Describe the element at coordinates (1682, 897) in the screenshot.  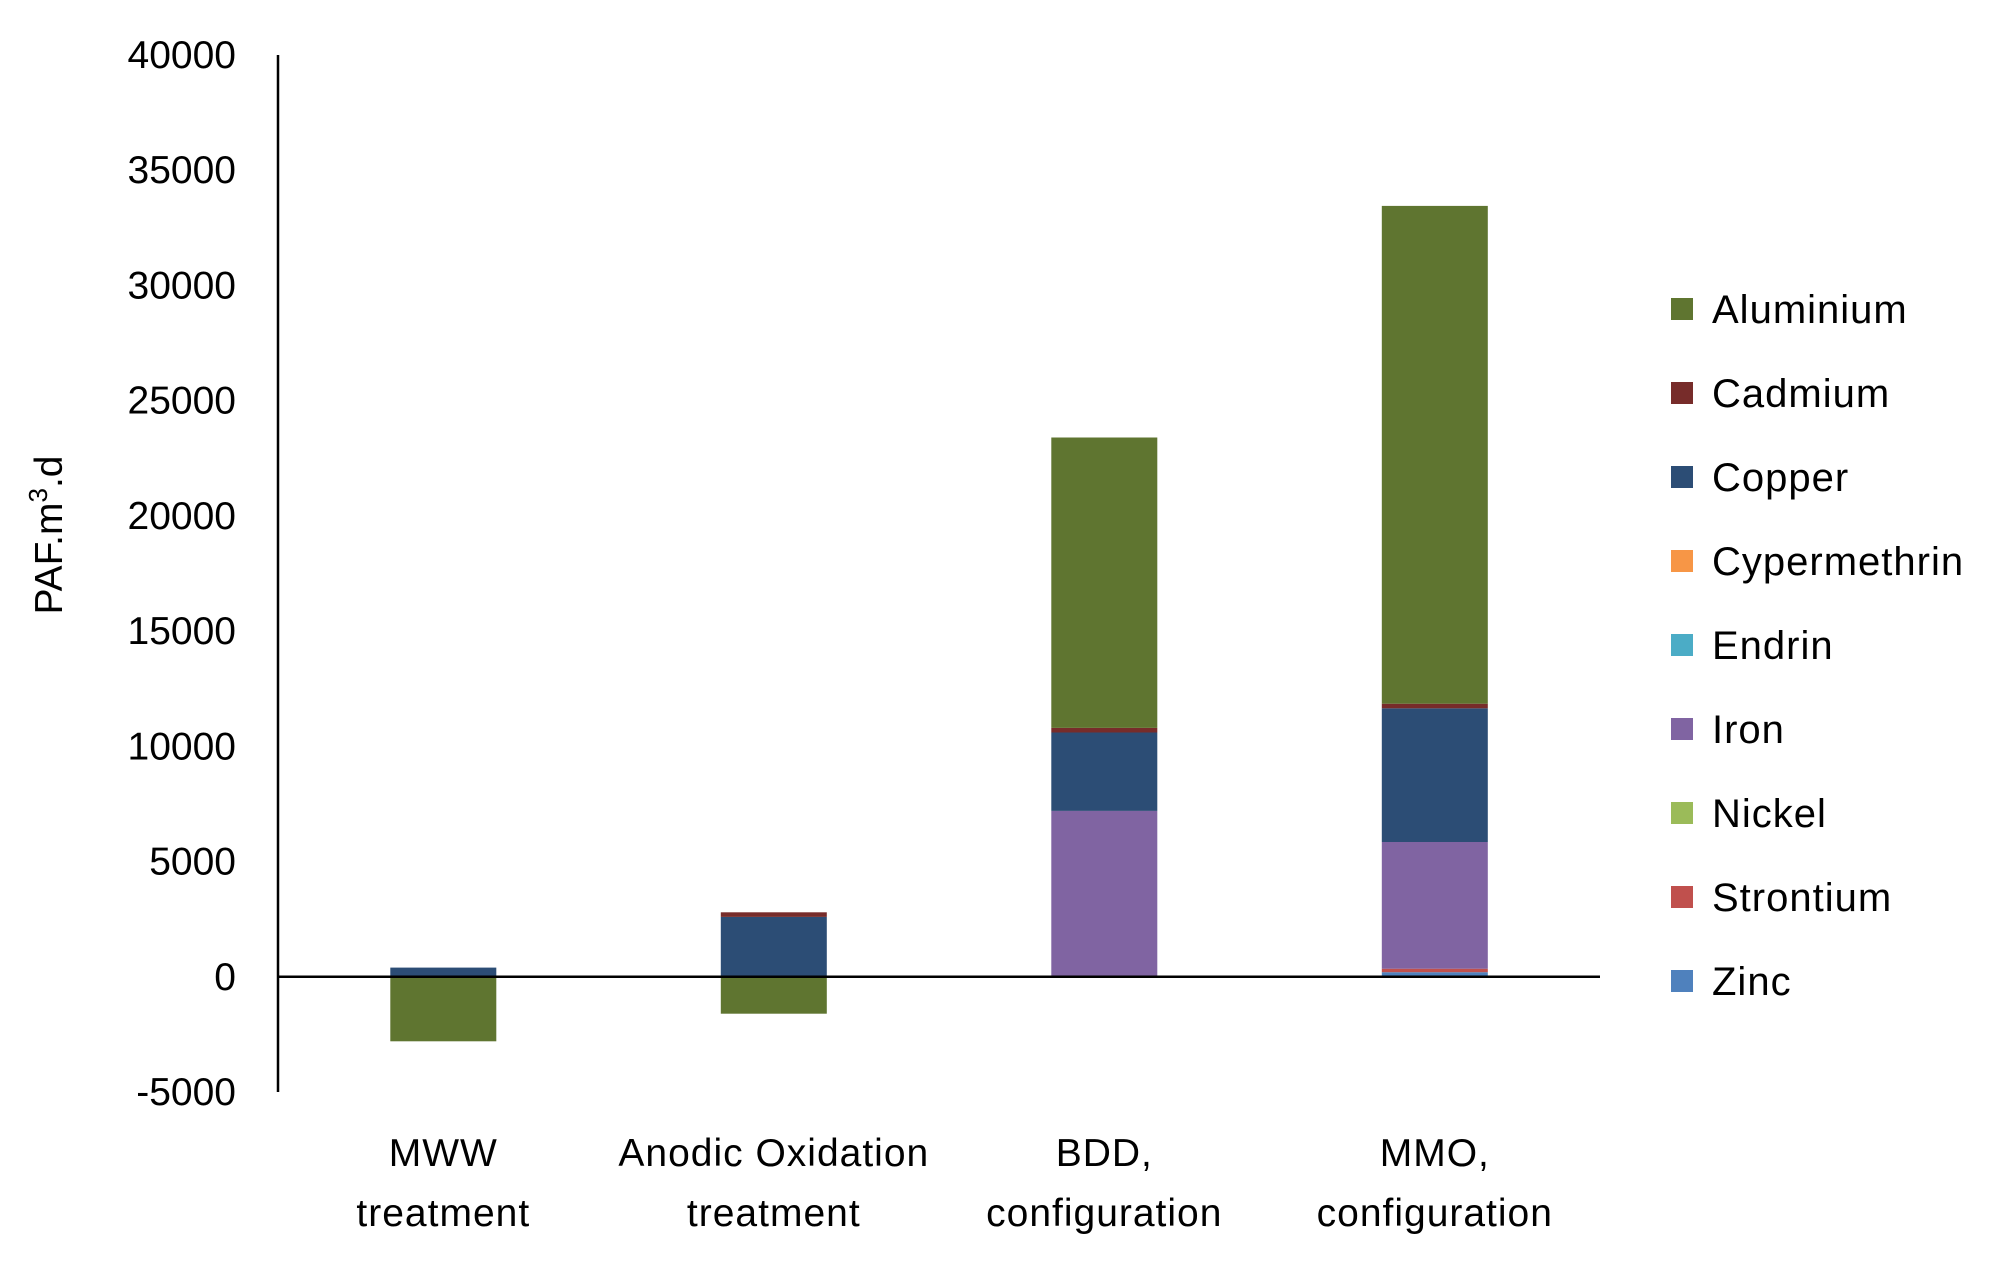
I see `legend-swatch-strontium` at that location.